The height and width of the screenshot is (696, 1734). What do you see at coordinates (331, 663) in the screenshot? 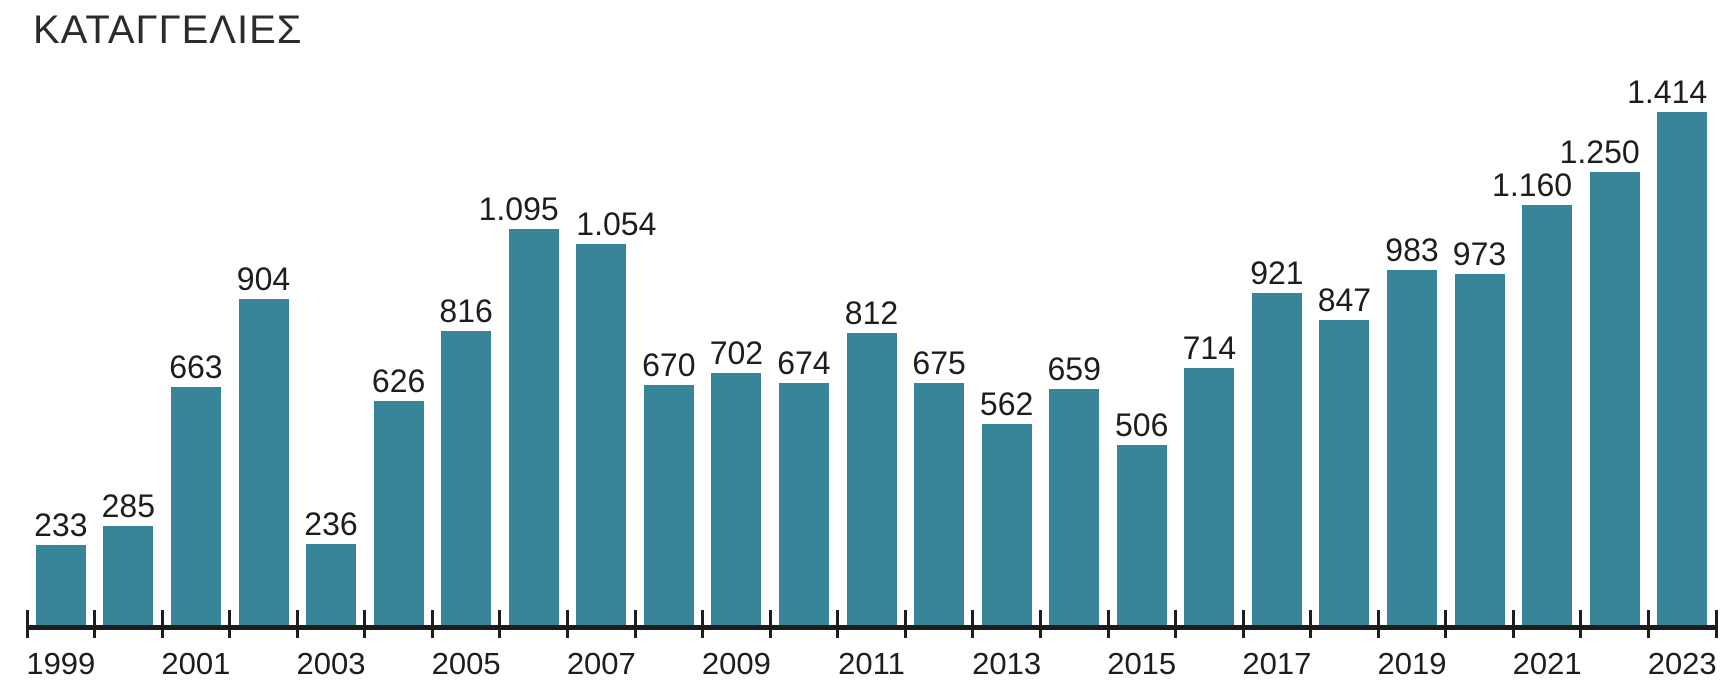
I see `x-axis-year-label: 2003` at bounding box center [331, 663].